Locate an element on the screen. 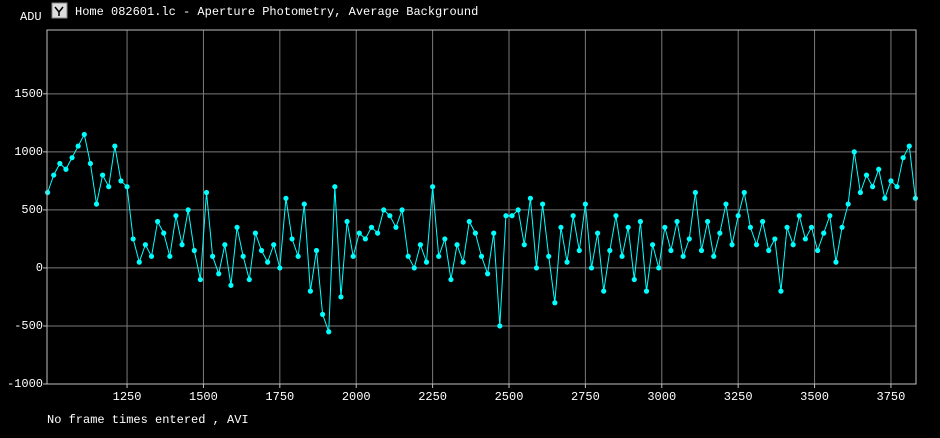 This screenshot has width=940, height=438. y-tick-label: -500 is located at coordinates (28, 326).